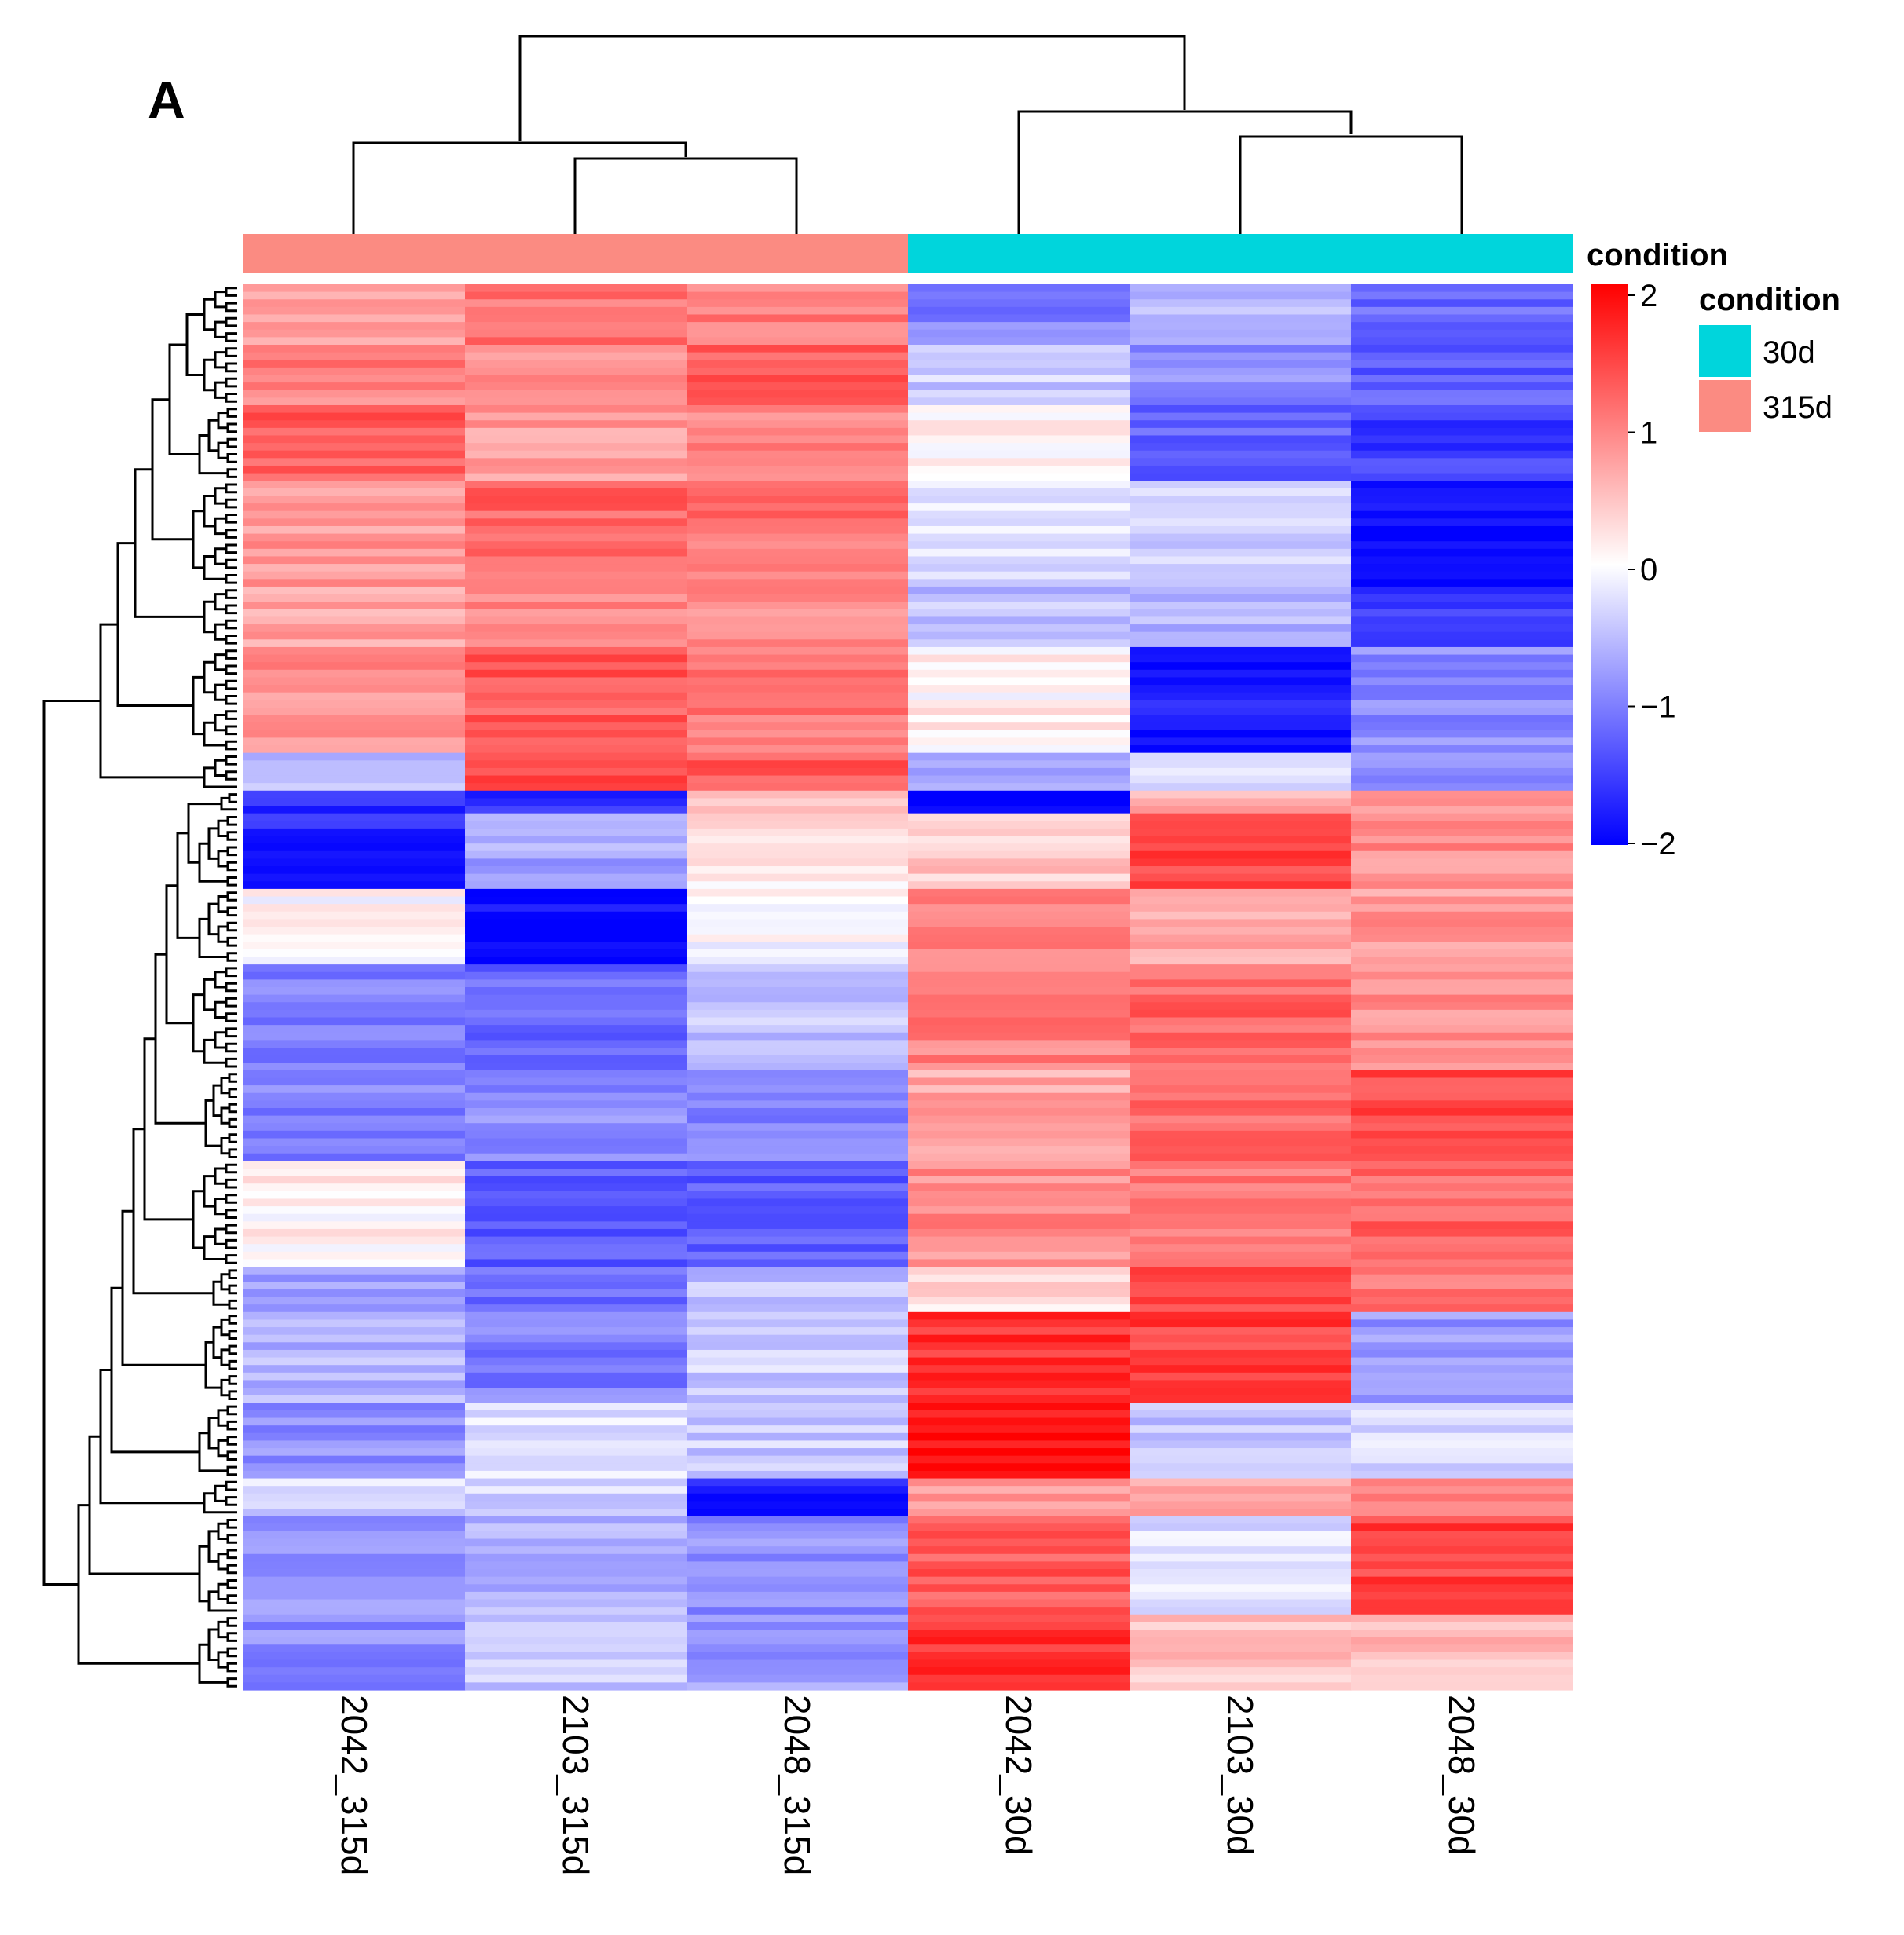 The image size is (1904, 1935). What do you see at coordinates (1658, 707) in the screenshot?
I see `color-scale-tick-label: −1` at bounding box center [1658, 707].